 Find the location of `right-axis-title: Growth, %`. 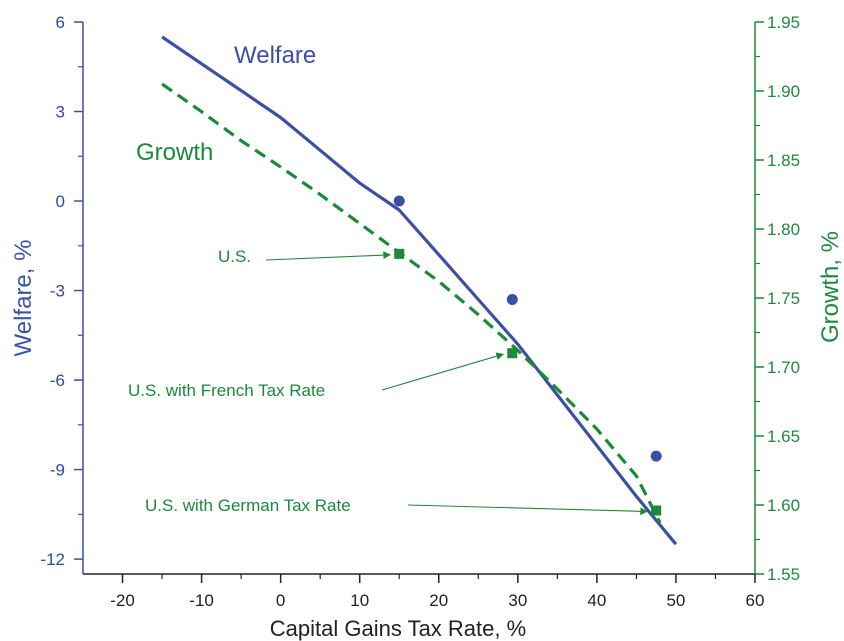

right-axis-title: Growth, % is located at coordinates (830, 287).